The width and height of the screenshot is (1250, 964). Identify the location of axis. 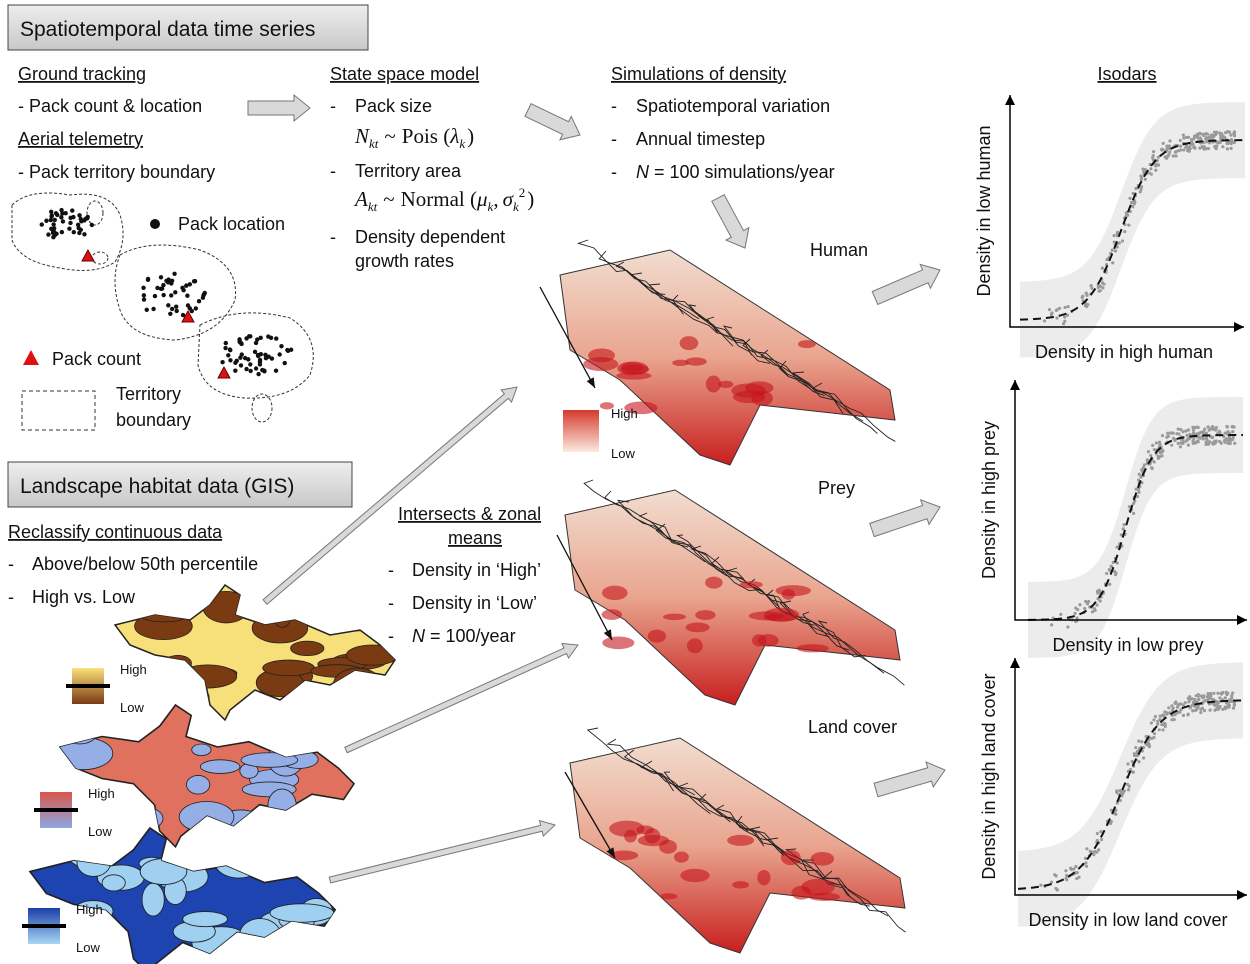
(1130, 777).